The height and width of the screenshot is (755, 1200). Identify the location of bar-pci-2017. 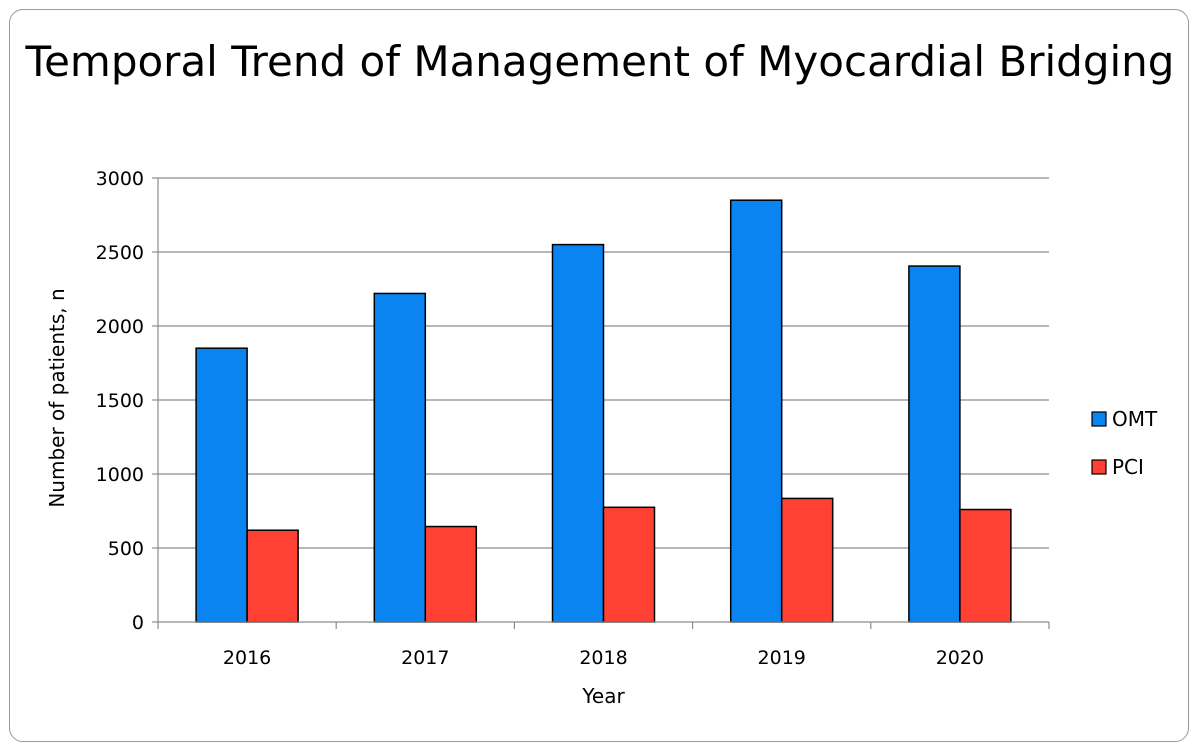
(451, 574).